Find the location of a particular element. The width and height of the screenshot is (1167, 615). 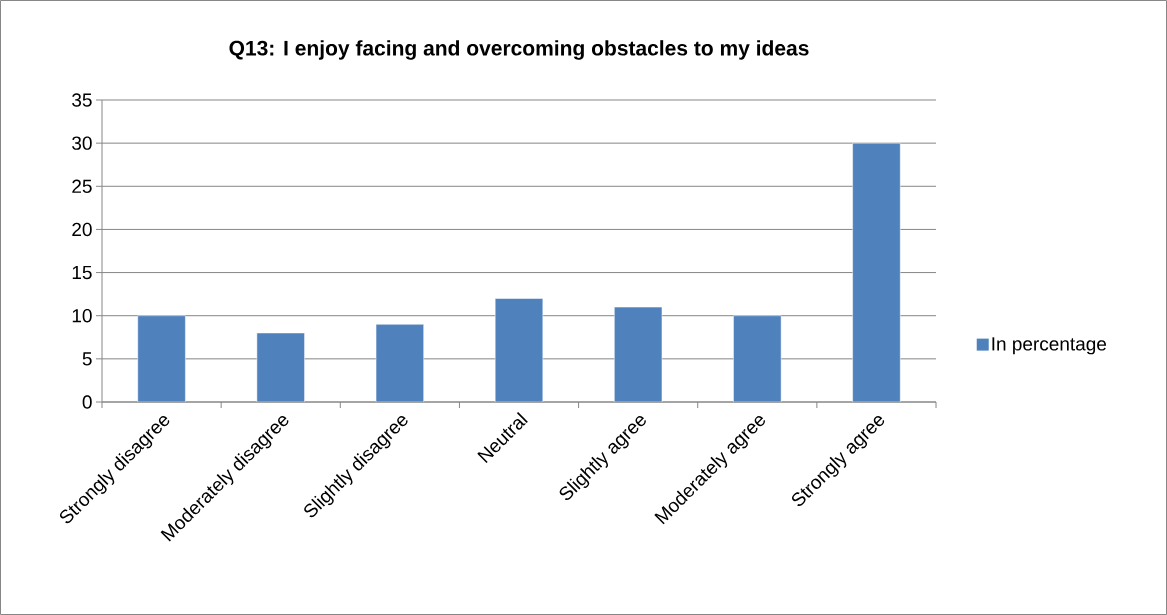

chart-title: Q13: I enjoy facing and overcoming obstacles to my ideas is located at coordinates (519, 50).